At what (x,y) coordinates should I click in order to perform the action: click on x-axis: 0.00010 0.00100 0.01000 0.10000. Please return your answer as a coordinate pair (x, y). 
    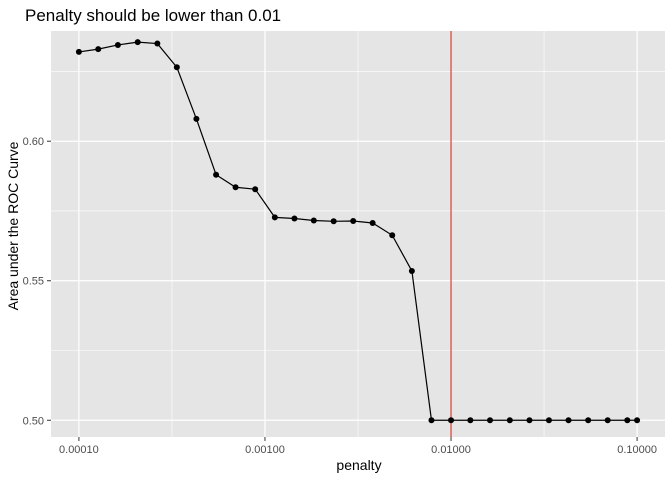
    Looking at the image, I should click on (358, 446).